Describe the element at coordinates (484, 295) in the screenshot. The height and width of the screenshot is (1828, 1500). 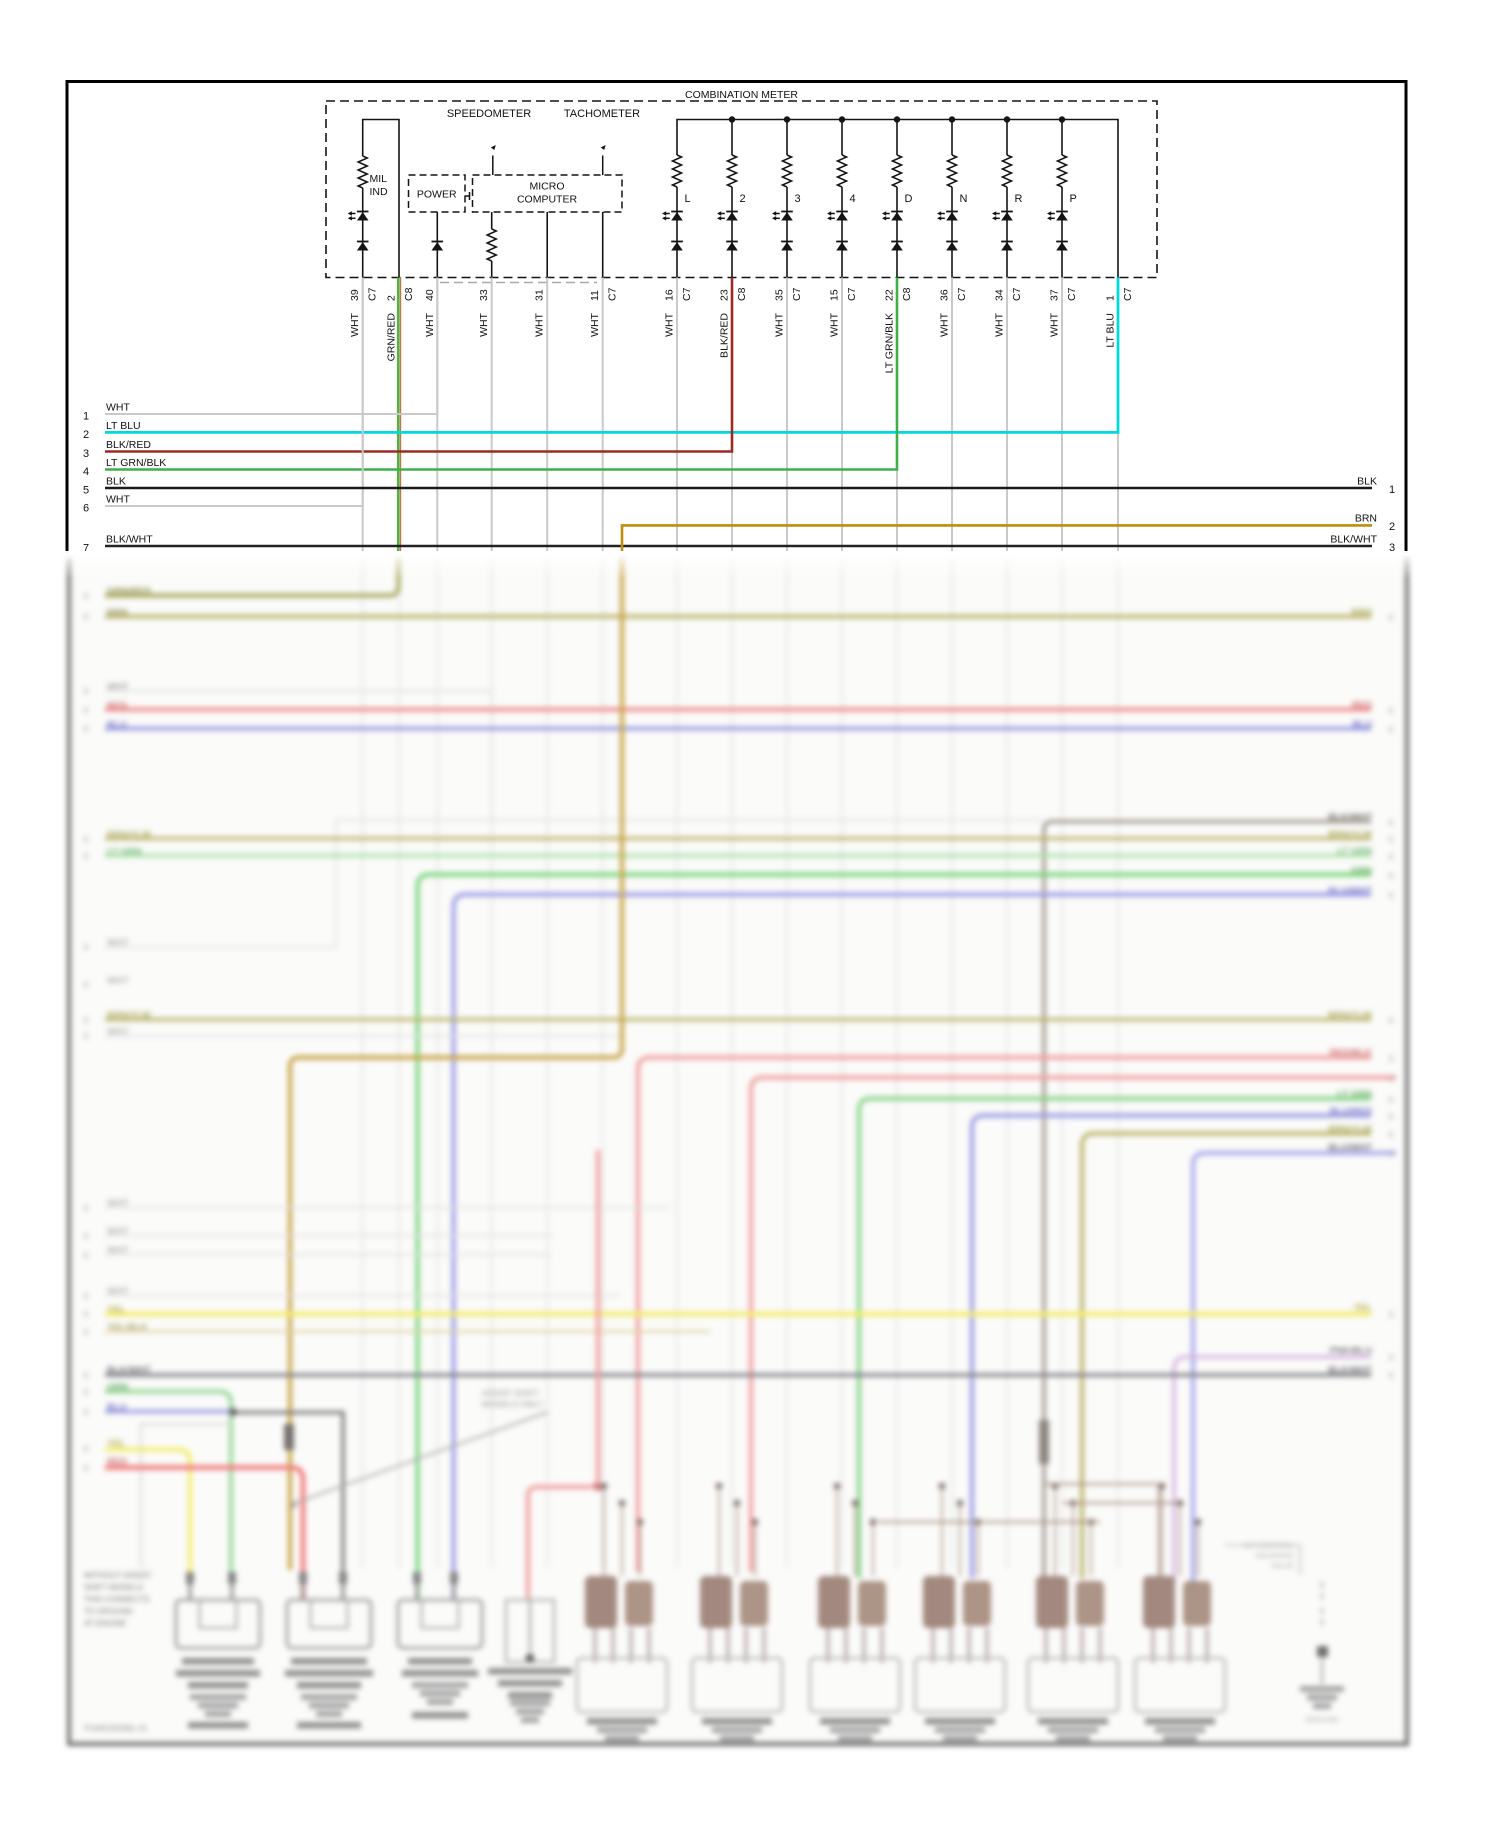
I see `svg-text: 33` at that location.